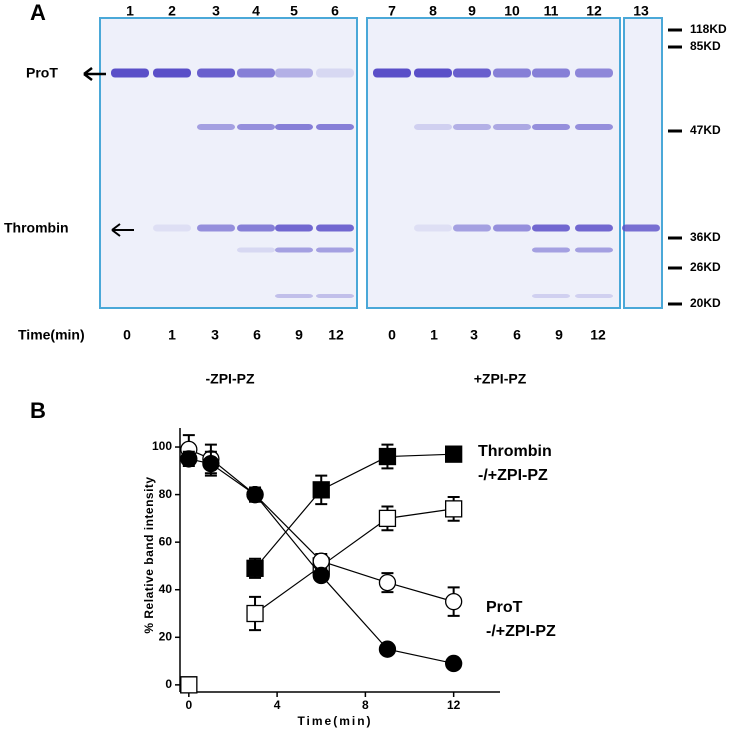  What do you see at coordinates (708, 29) in the screenshot?
I see `marker-label: 118KD` at bounding box center [708, 29].